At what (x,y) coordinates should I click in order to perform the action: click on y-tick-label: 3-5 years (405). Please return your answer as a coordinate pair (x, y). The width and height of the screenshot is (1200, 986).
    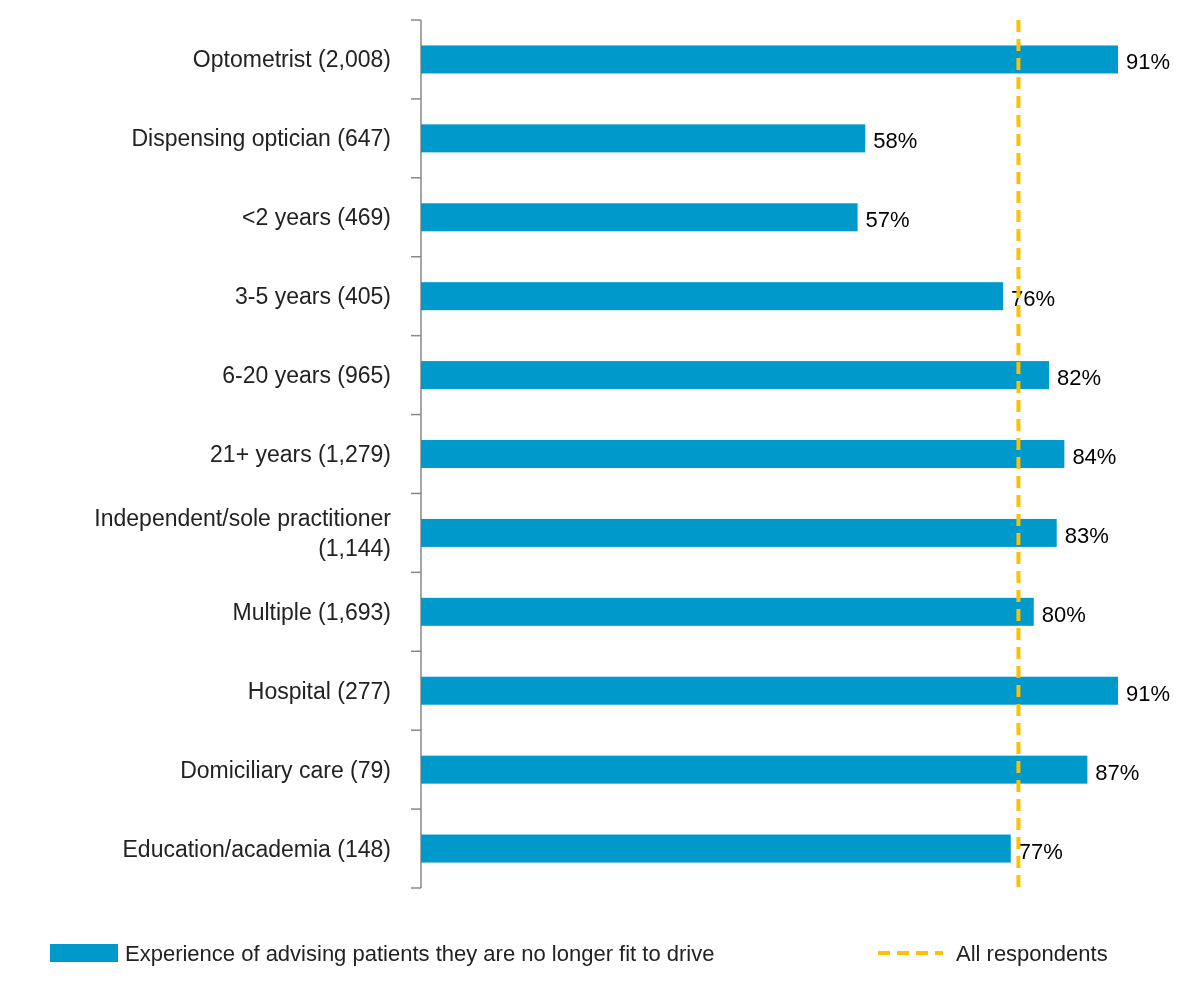
    Looking at the image, I should click on (313, 296).